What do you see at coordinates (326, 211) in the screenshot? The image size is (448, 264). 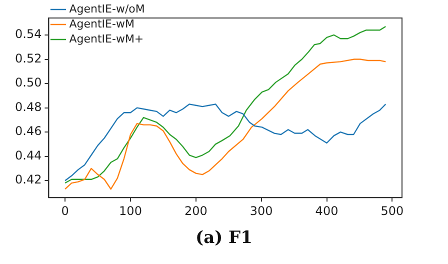 I see `x-tick-label: 400` at bounding box center [326, 211].